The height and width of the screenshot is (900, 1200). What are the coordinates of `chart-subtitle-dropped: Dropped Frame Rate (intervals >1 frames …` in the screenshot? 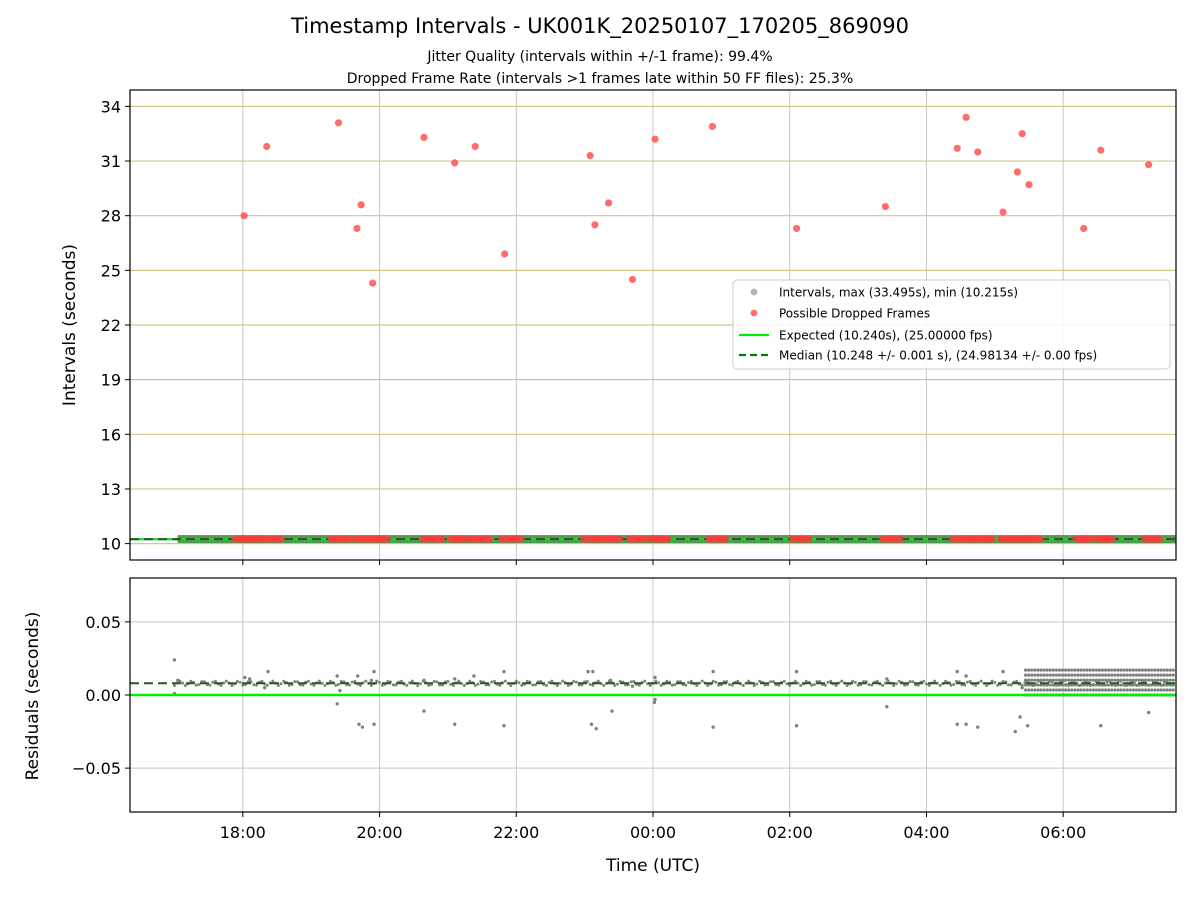 It's located at (600, 79).